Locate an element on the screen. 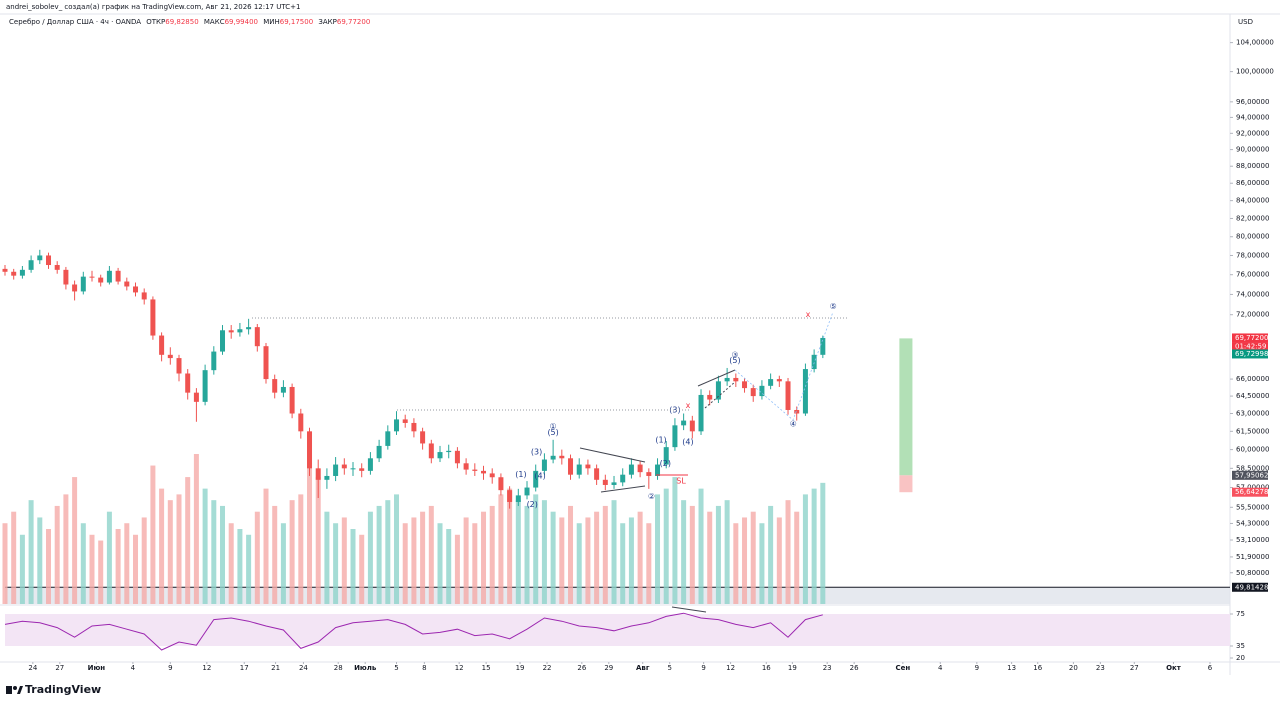  x-tick-label: Июль is located at coordinates (365, 668).